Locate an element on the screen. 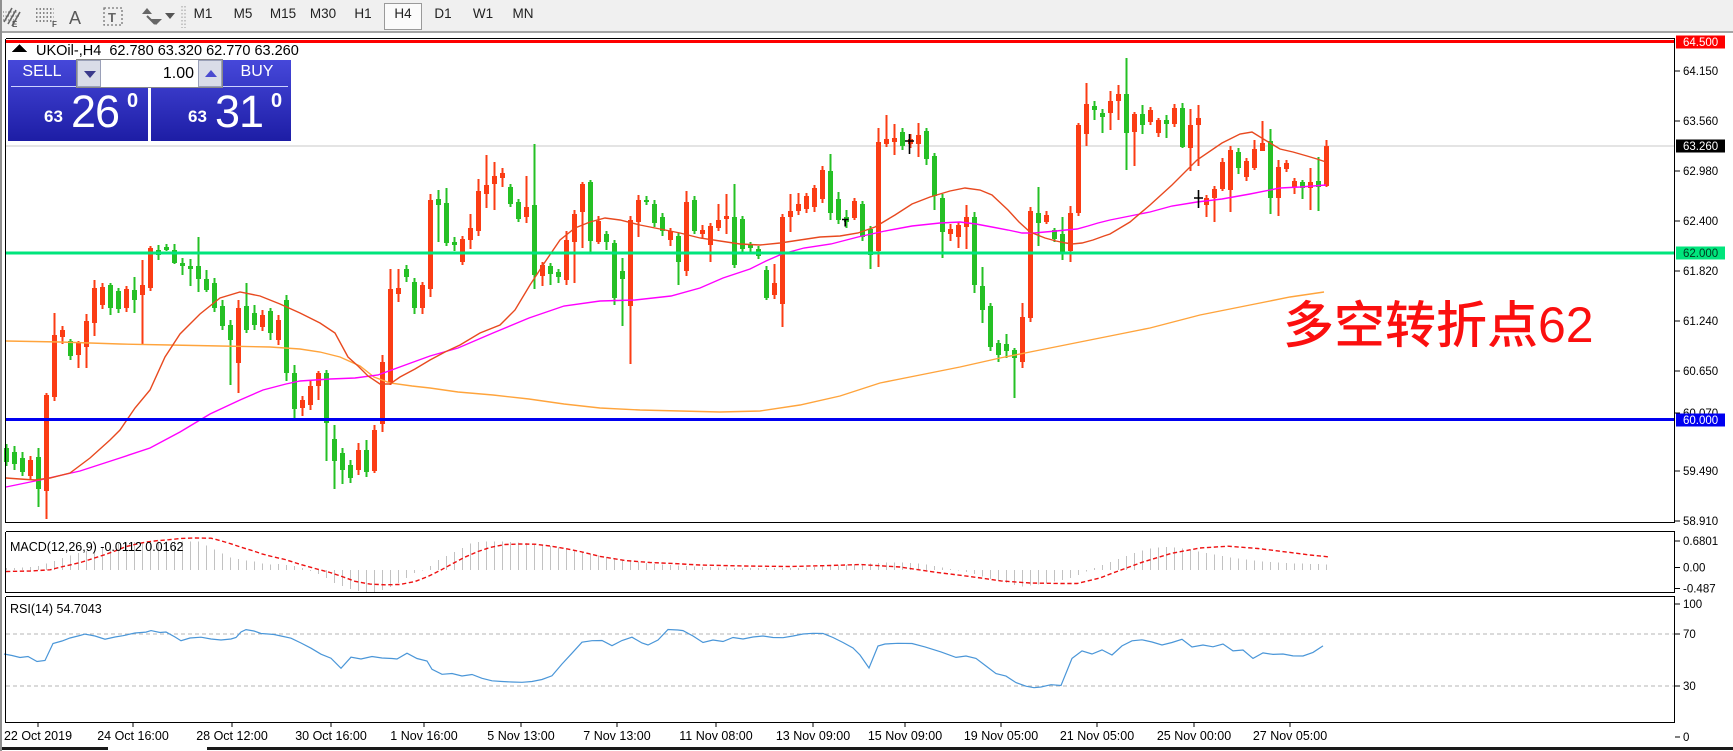  svg-text: 28 Oct 12:00 is located at coordinates (232, 736).